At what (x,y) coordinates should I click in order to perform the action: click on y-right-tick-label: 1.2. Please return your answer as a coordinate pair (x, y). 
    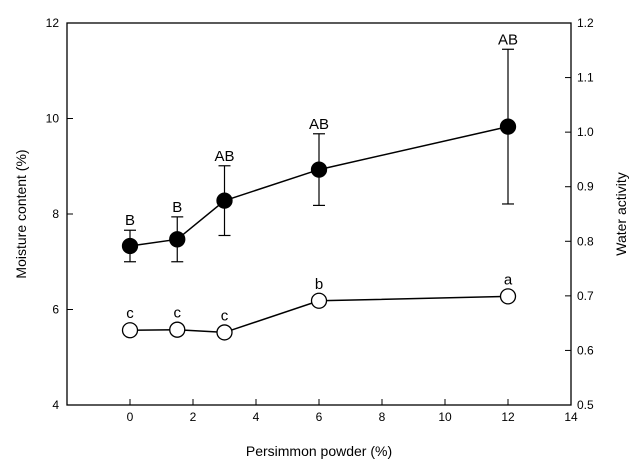
    Looking at the image, I should click on (585, 23).